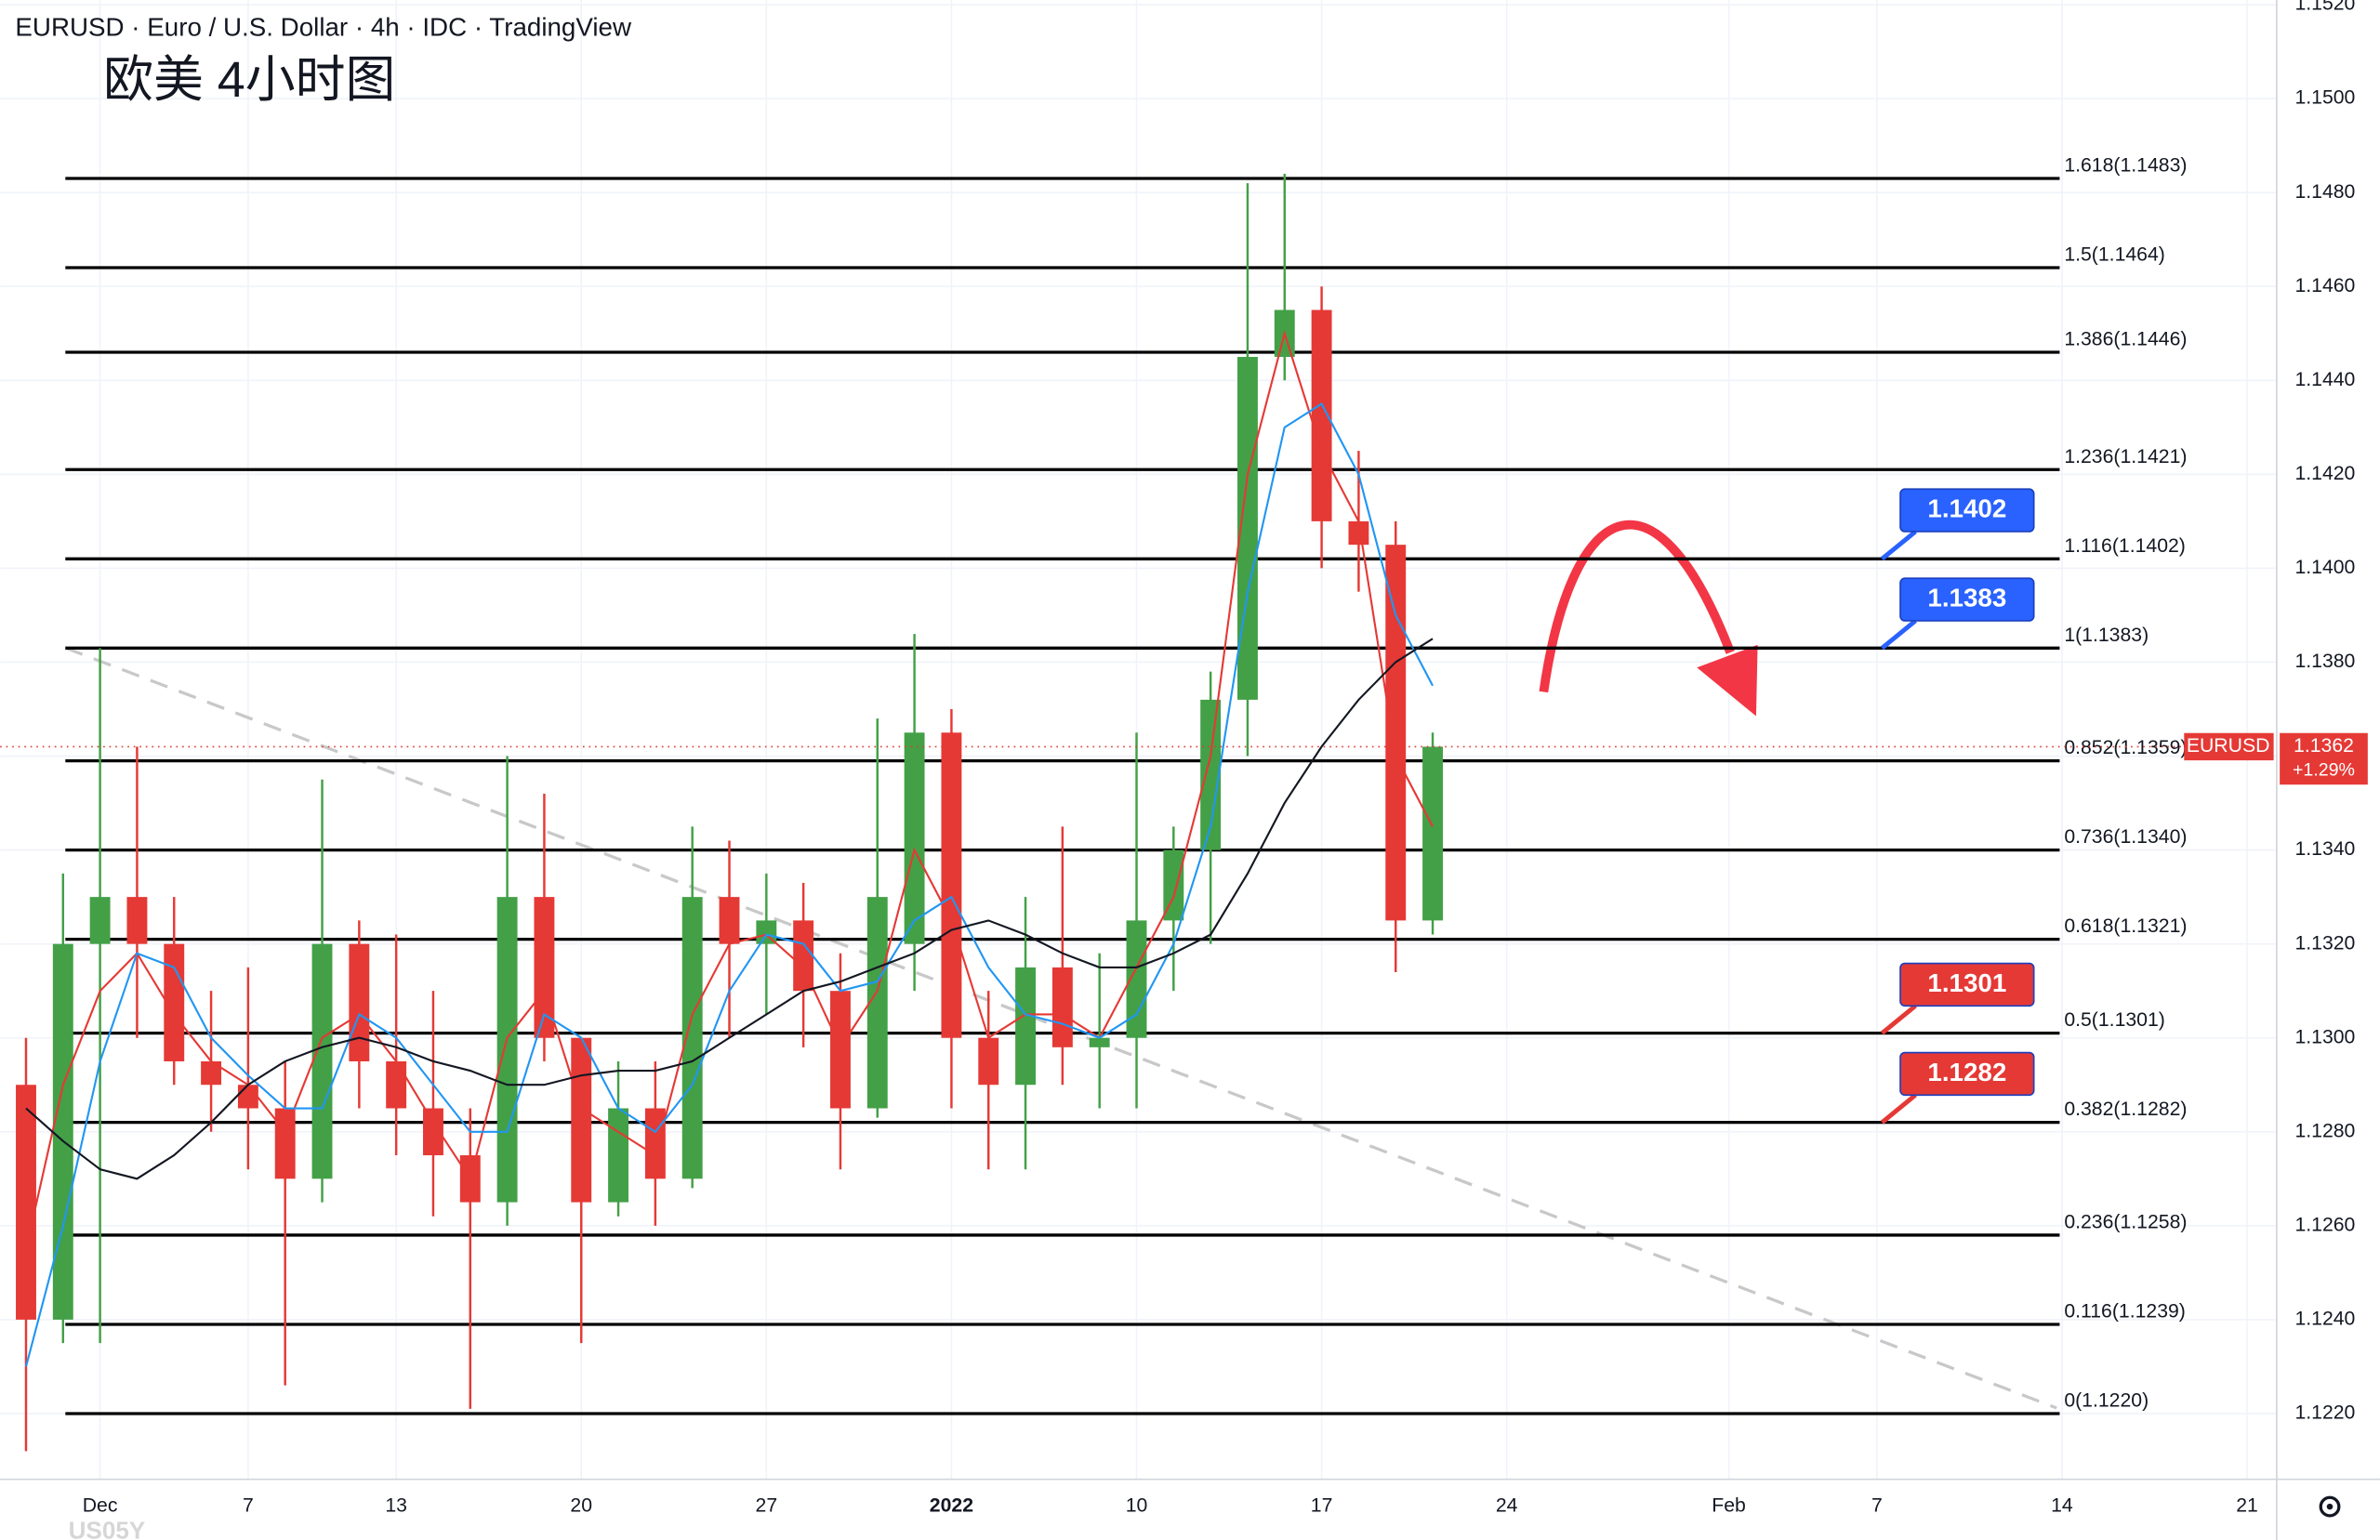  Describe the element at coordinates (2324, 1224) in the screenshot. I see `y-tick-label: 1.1260` at that location.